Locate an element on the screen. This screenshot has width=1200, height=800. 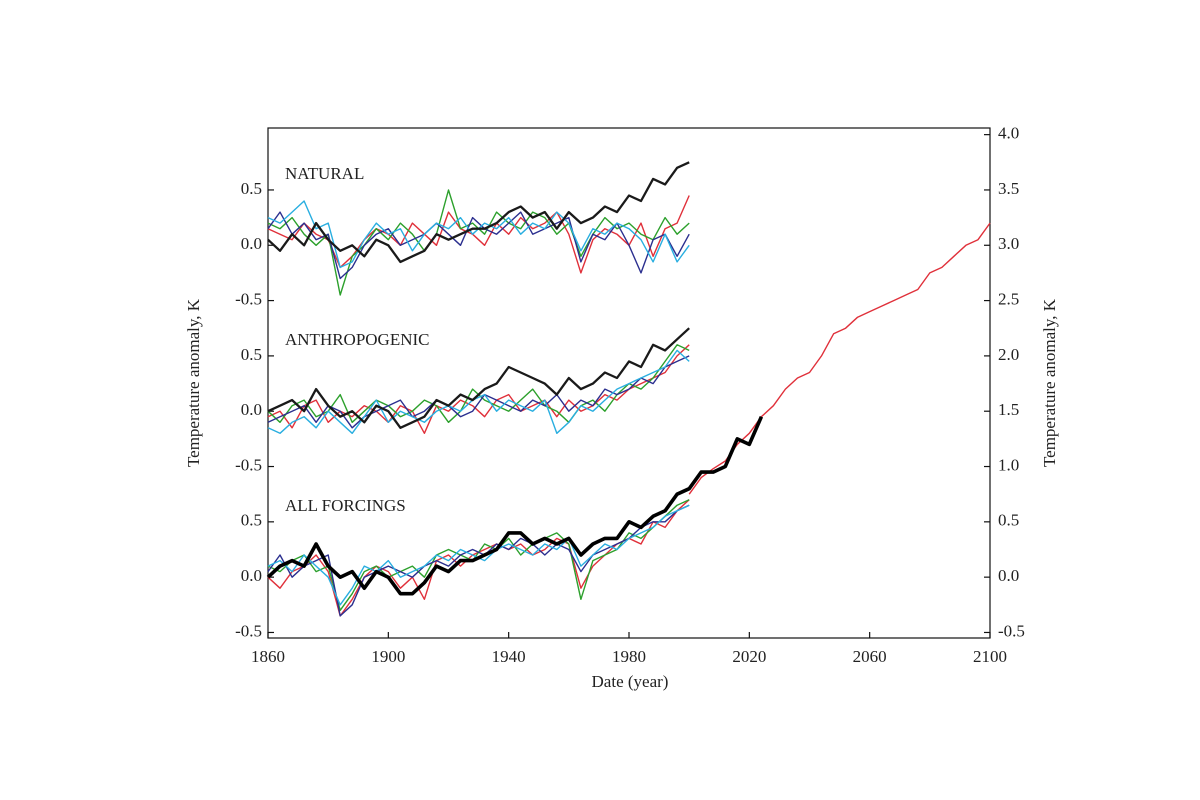
y2-tick-label: 4.0 is located at coordinates (1008, 133).